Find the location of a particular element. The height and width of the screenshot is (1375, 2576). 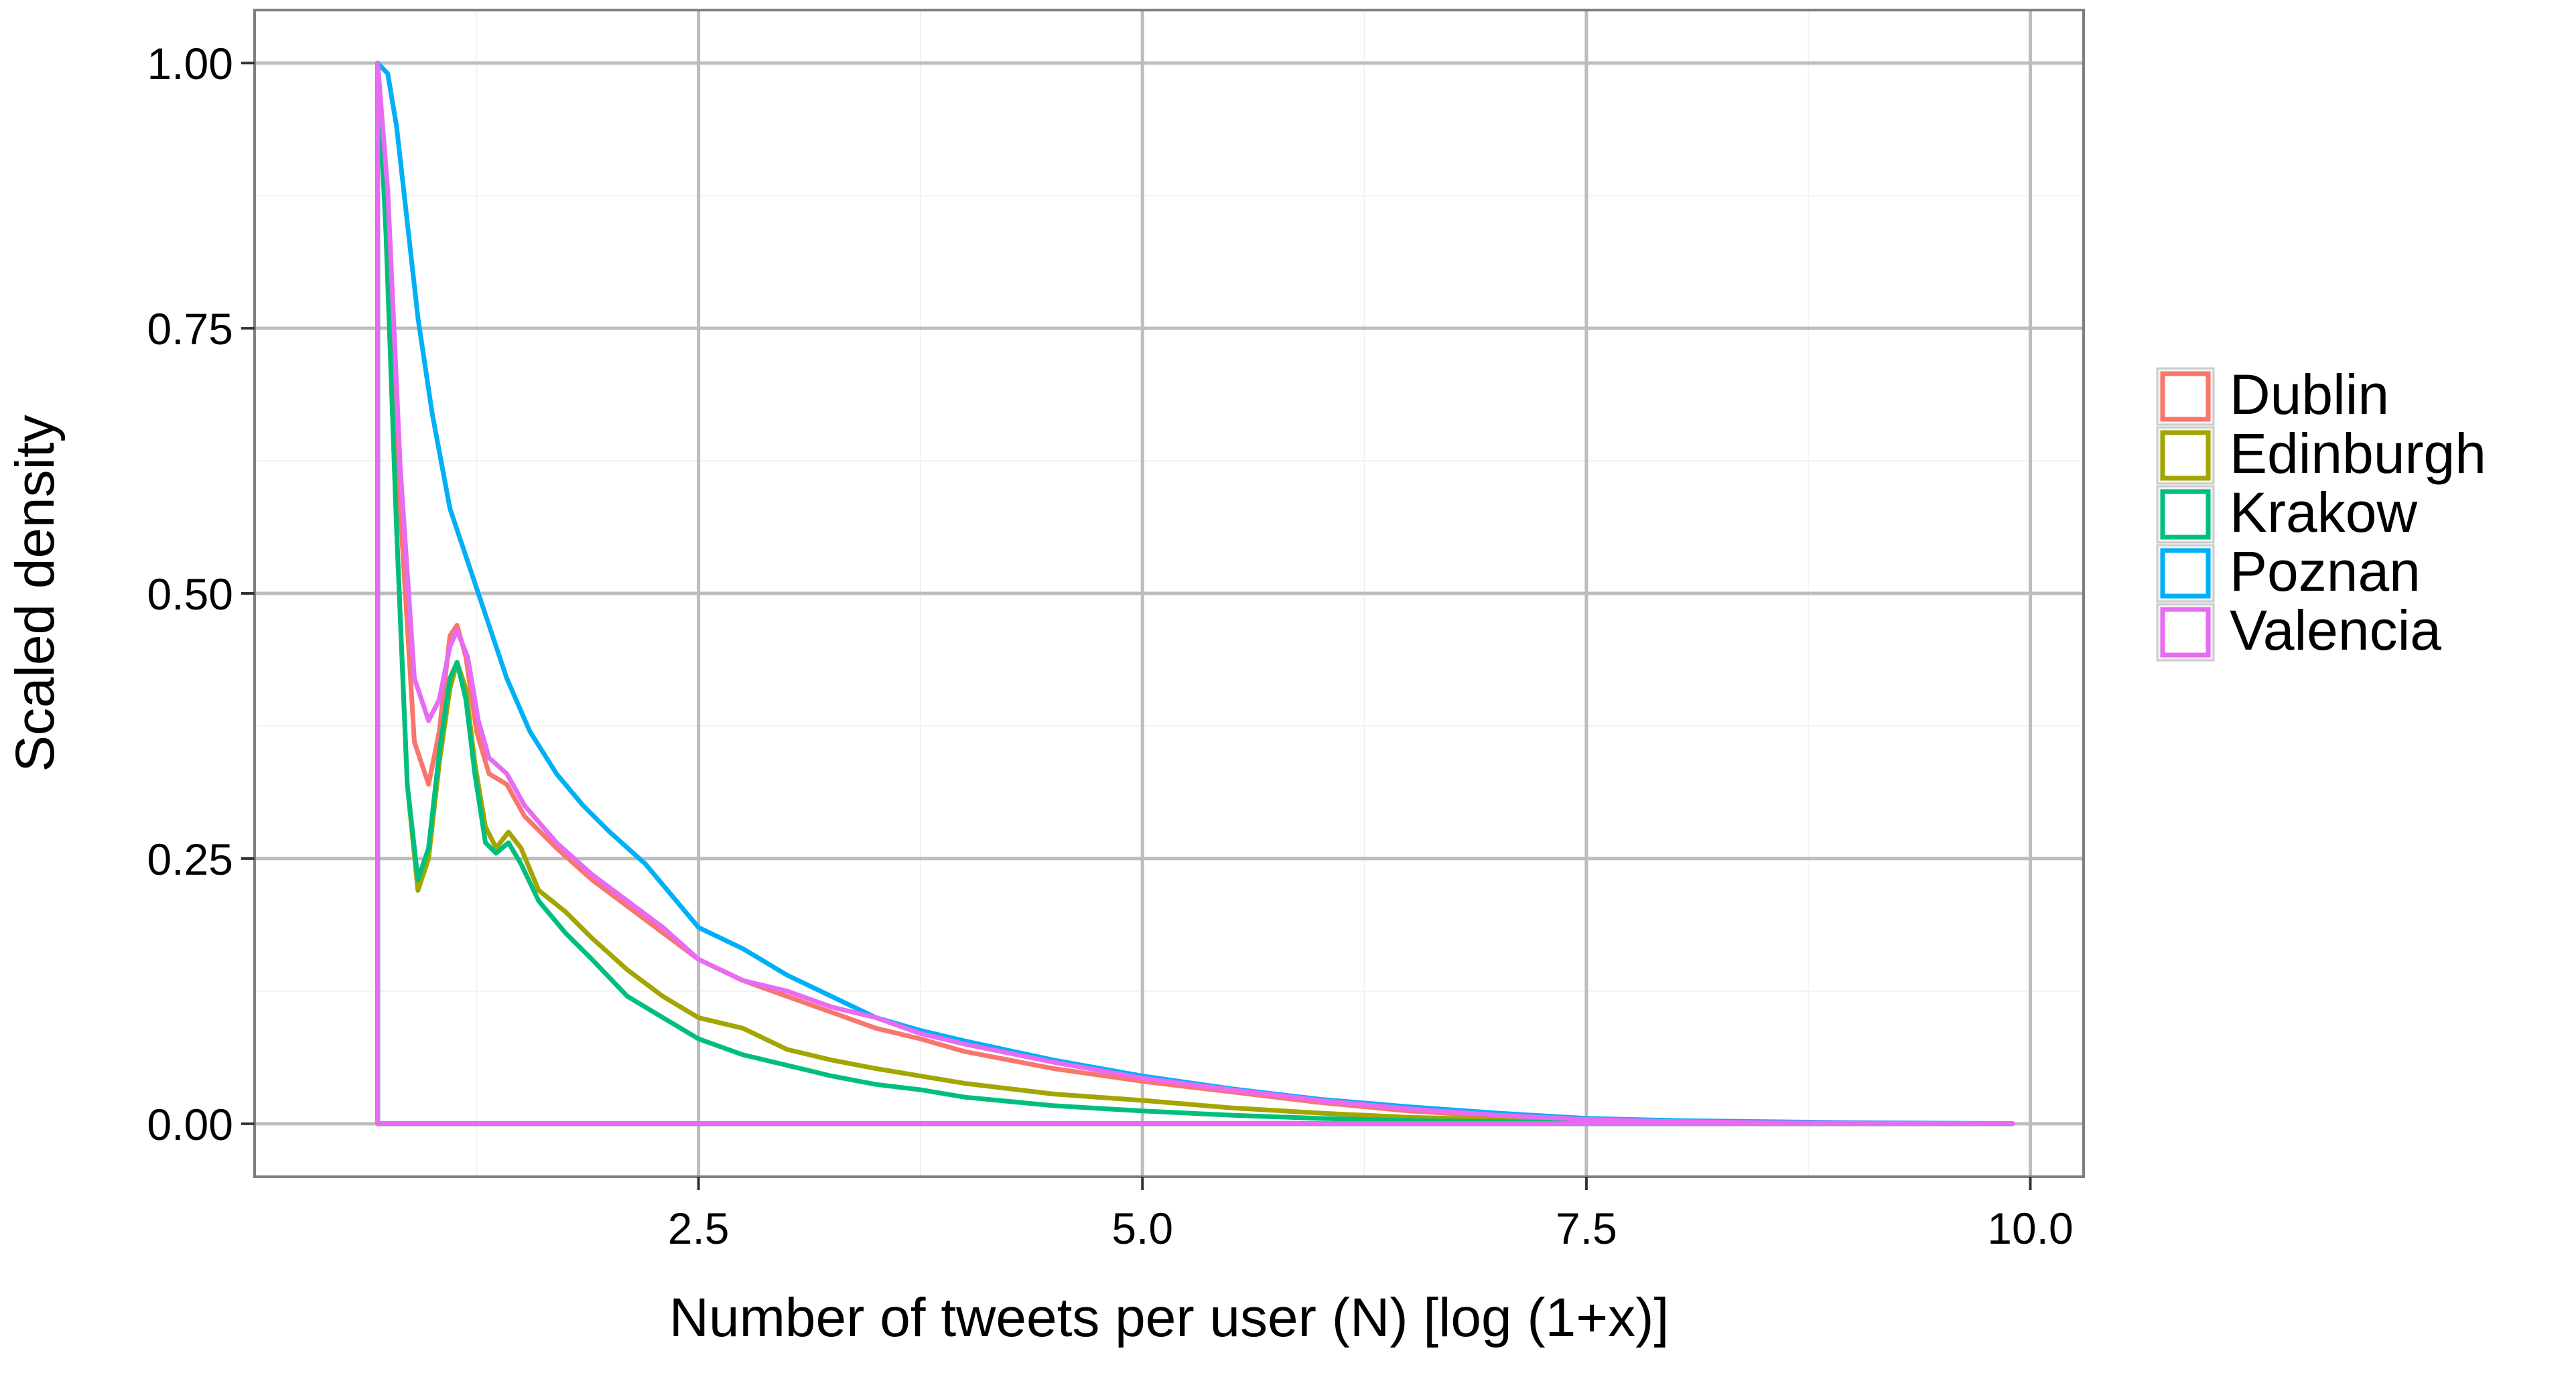

y-axis: 0.00 0.25 0.50 0.75 1.00 is located at coordinates (201, 594).